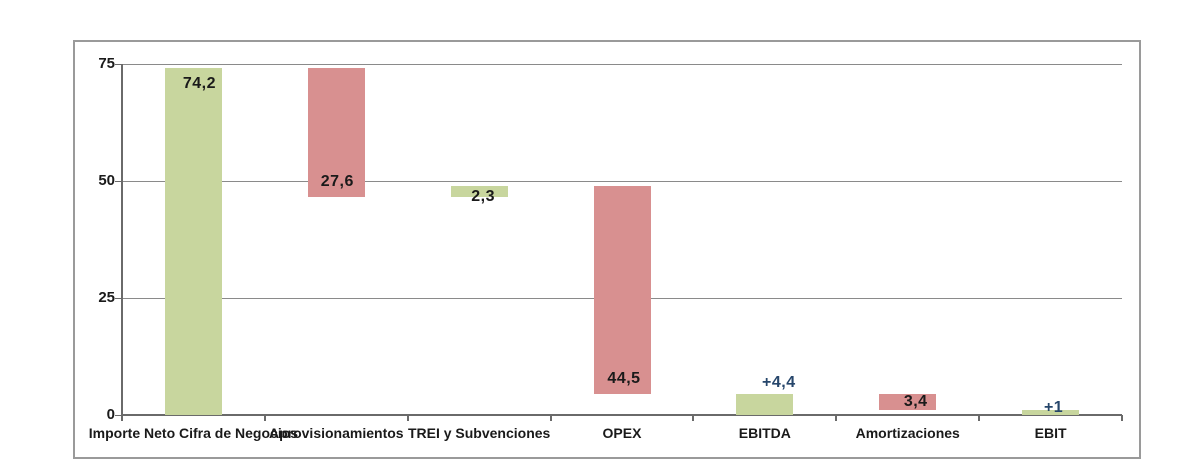  Describe the element at coordinates (483, 196) in the screenshot. I see `bar-value-label: 2,3` at that location.